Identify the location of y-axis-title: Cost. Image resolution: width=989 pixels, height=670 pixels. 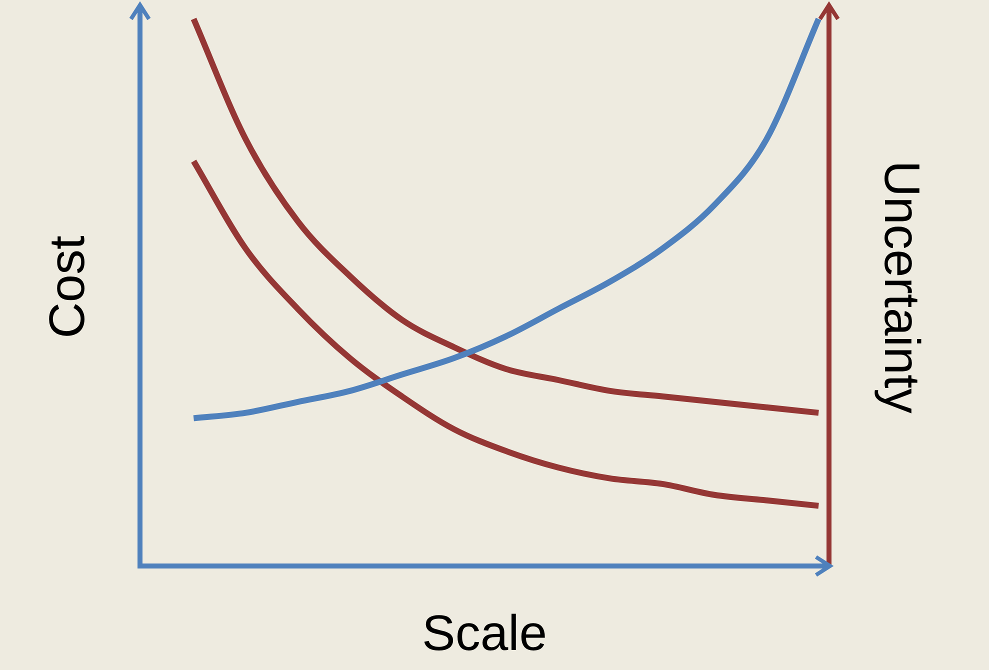
(66, 286).